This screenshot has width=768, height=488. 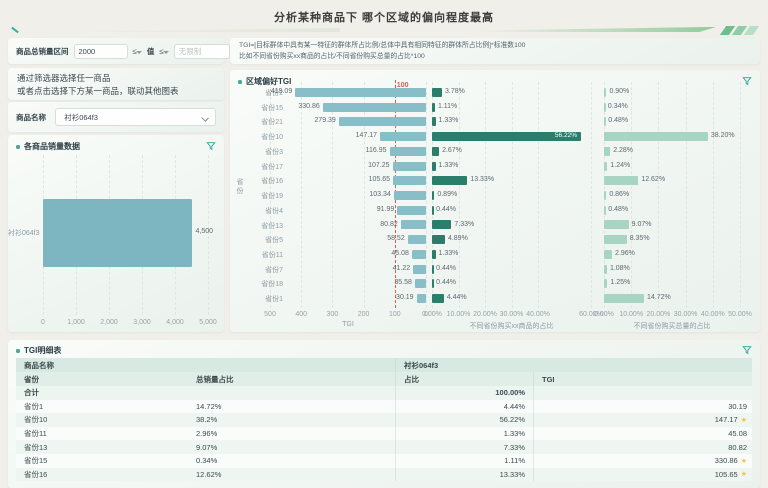 What do you see at coordinates (18, 146) in the screenshot?
I see `dot-icon` at bounding box center [18, 146].